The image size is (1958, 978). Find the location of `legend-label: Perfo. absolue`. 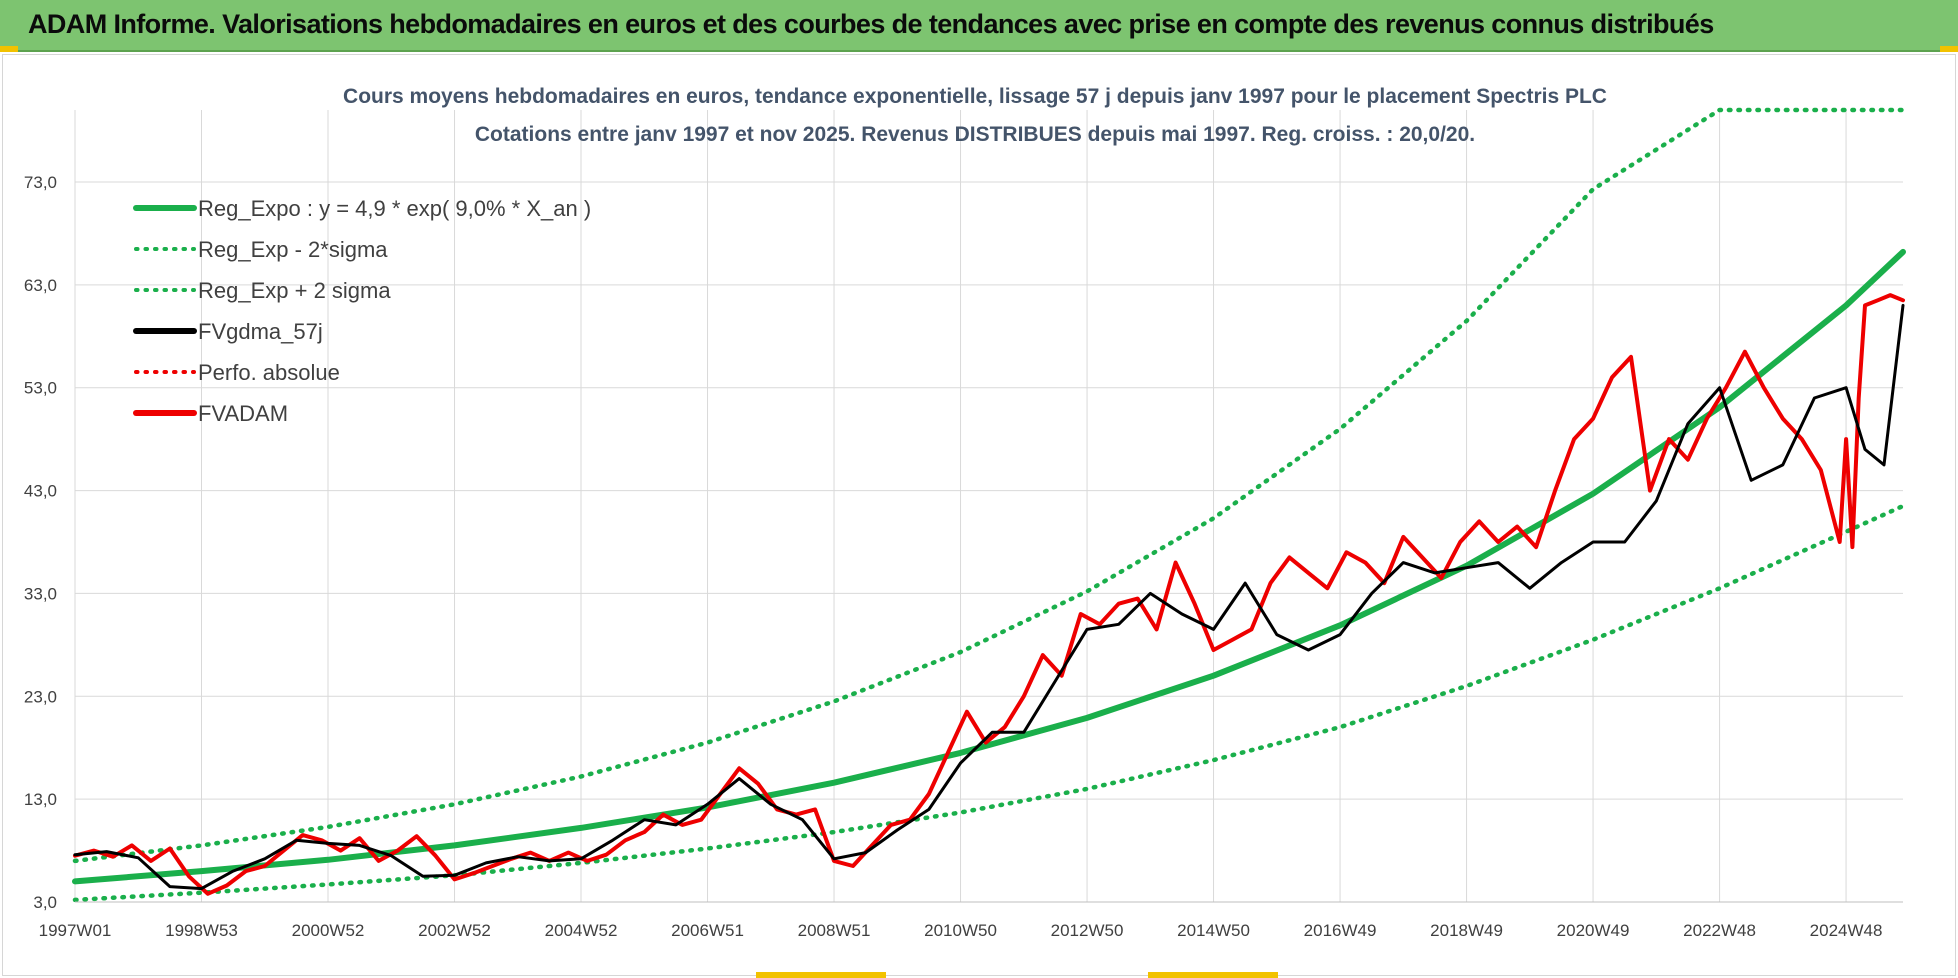

legend-label: Perfo. absolue is located at coordinates (269, 372).